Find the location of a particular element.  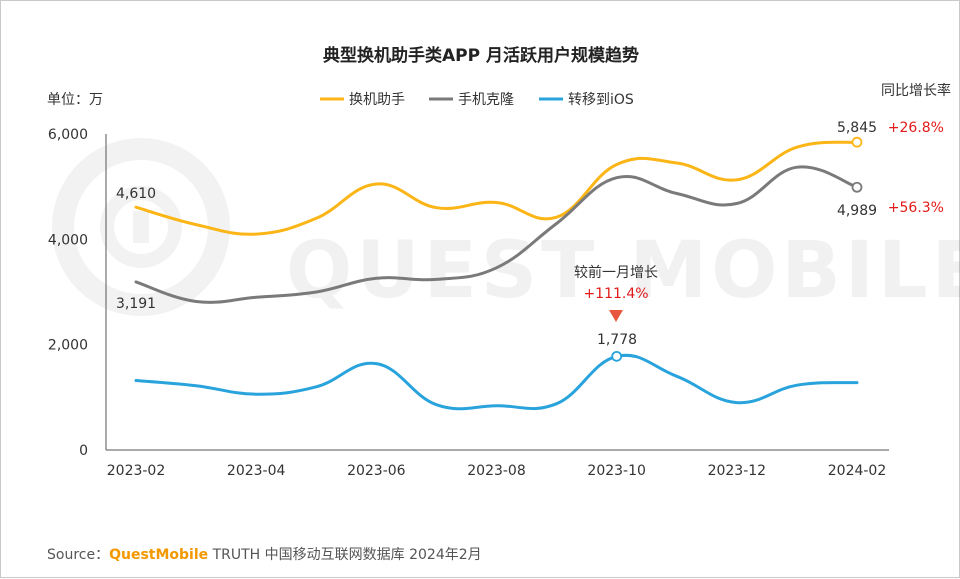

legend: 换机助手 手机克隆 转移到iOS is located at coordinates (477, 99).